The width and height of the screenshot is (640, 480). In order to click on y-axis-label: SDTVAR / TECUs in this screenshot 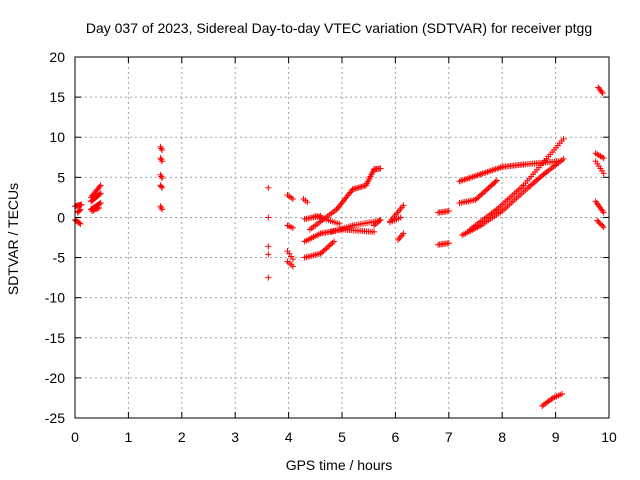, I will do `click(13, 239)`.